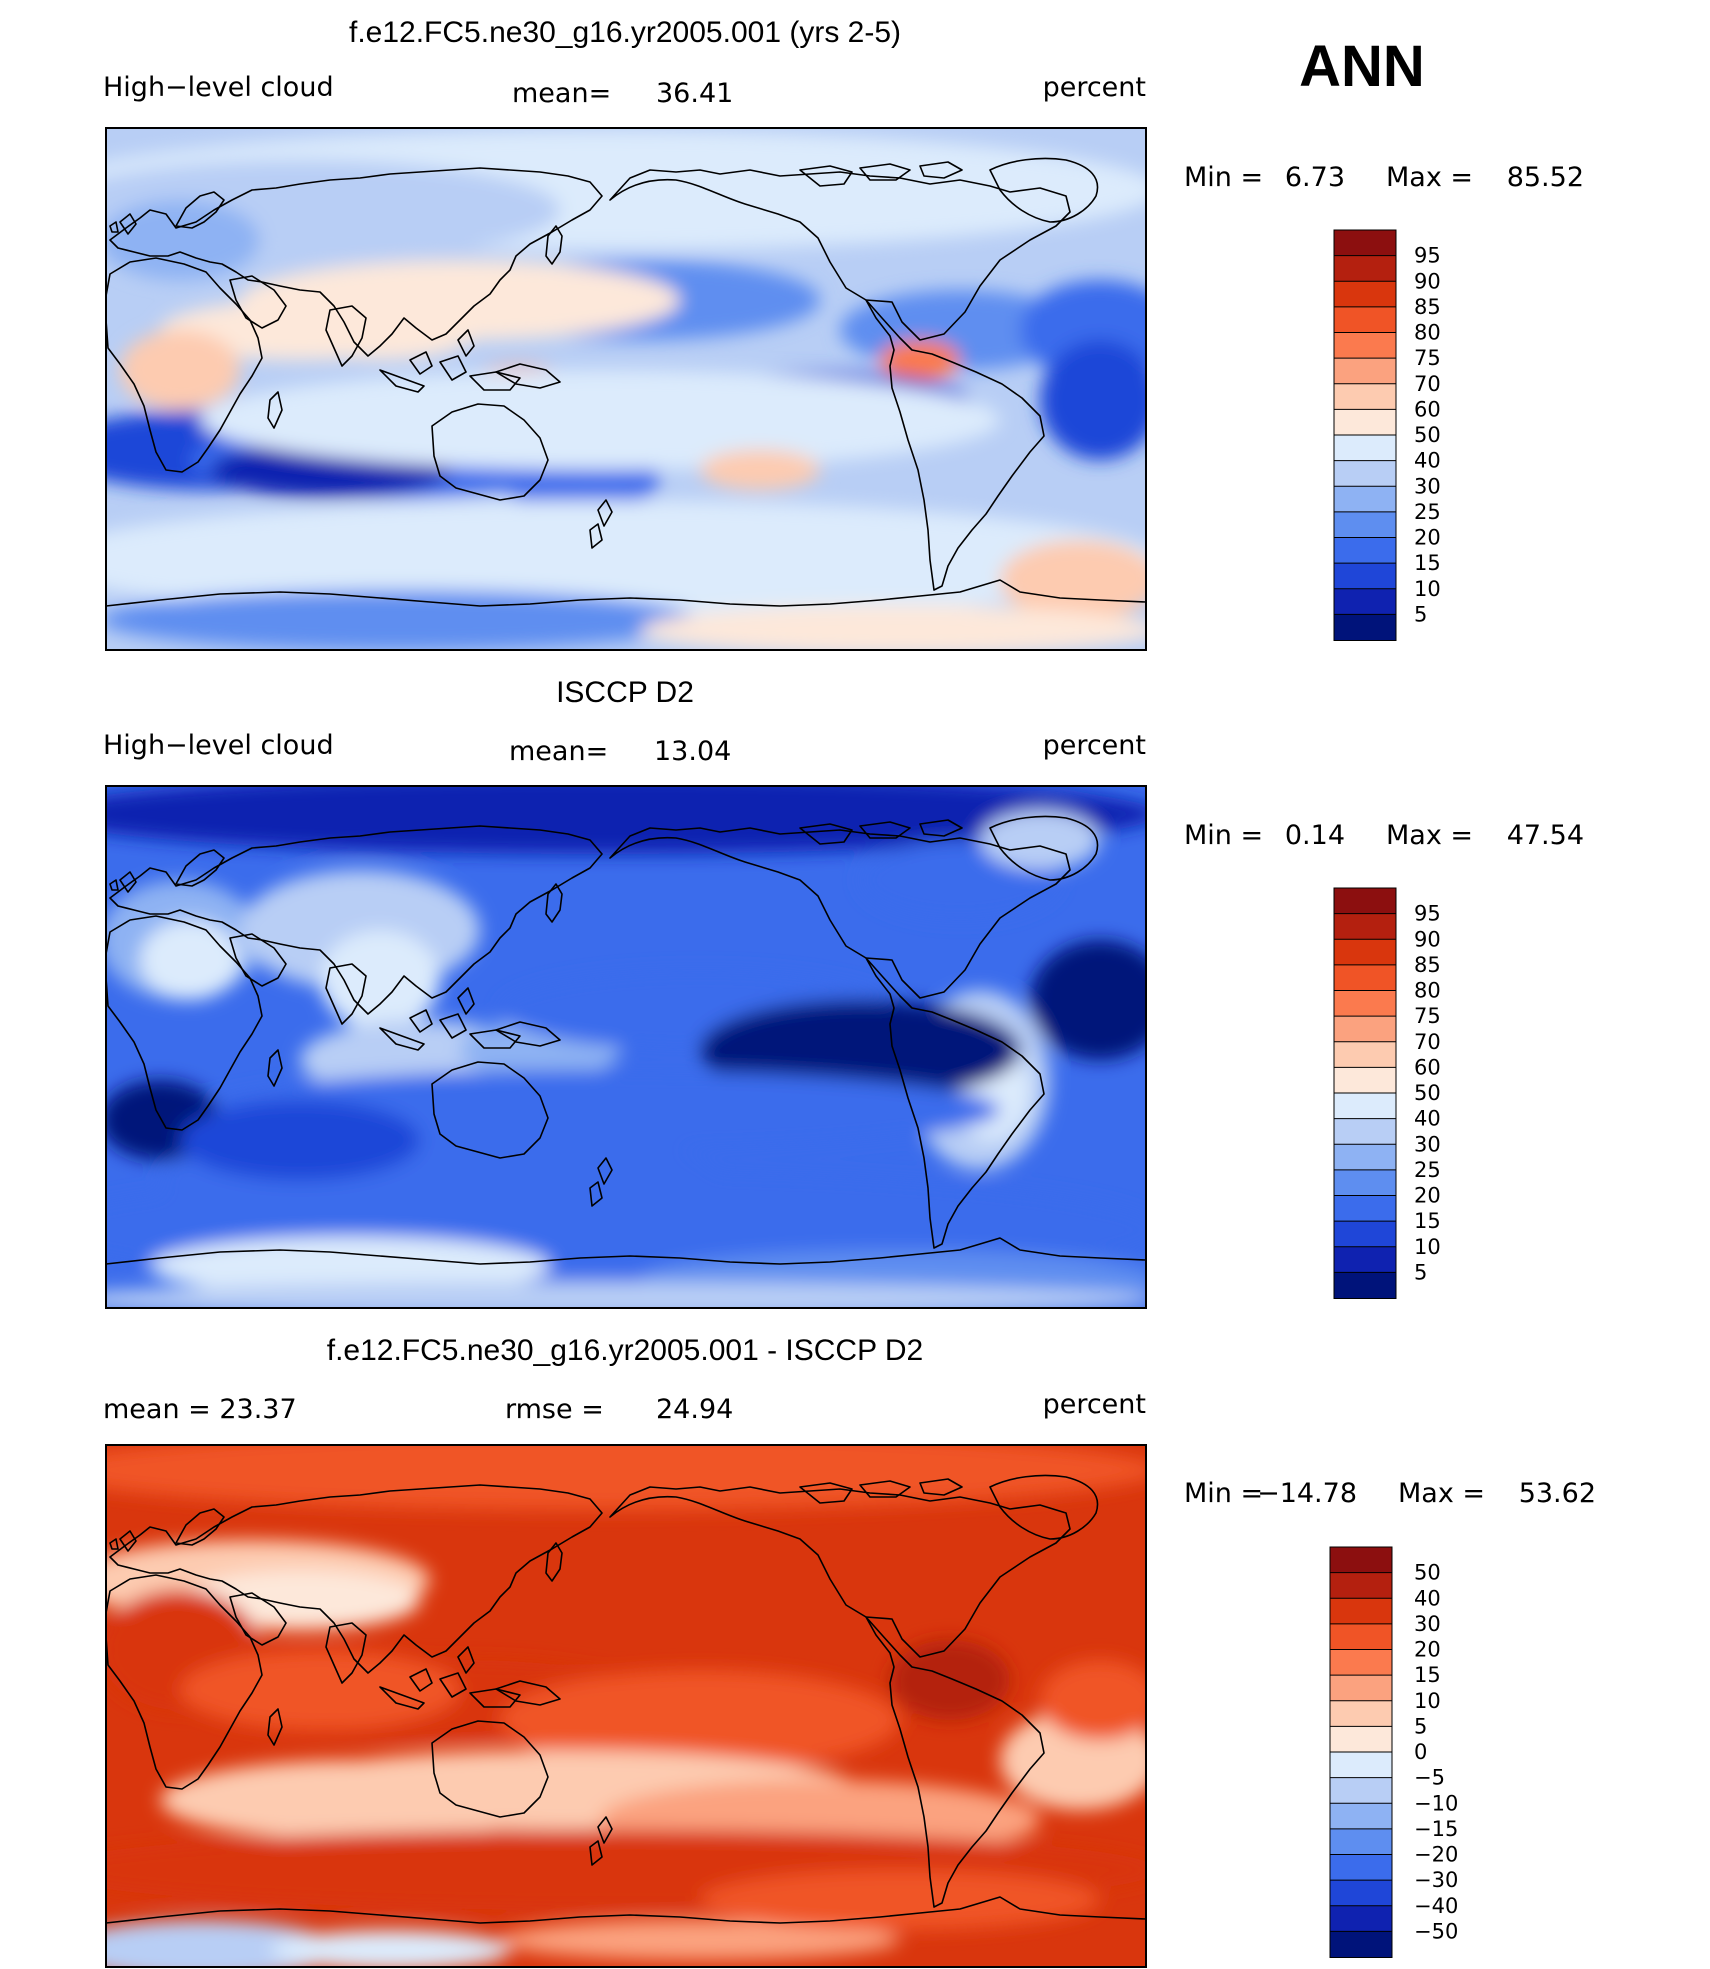 The image size is (1710, 1969). Describe the element at coordinates (218, 745) in the screenshot. I see `variable-label: High−level cloud` at that location.